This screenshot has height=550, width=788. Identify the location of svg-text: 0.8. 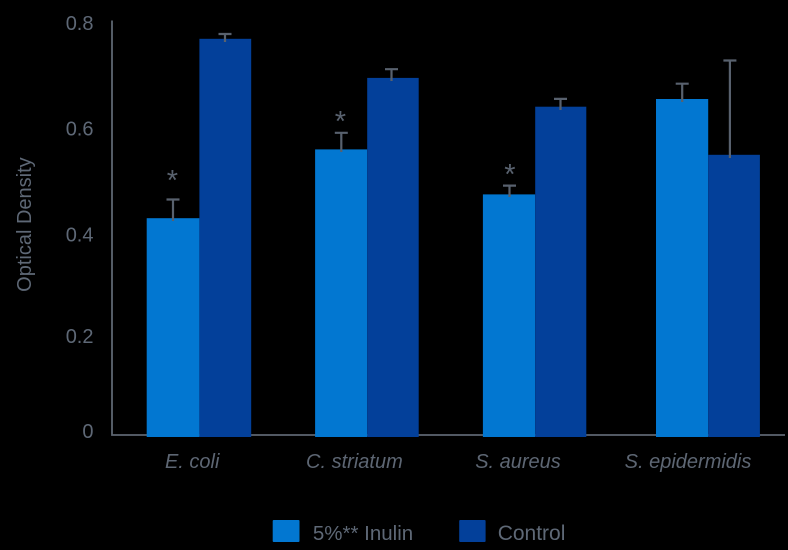
(80, 24).